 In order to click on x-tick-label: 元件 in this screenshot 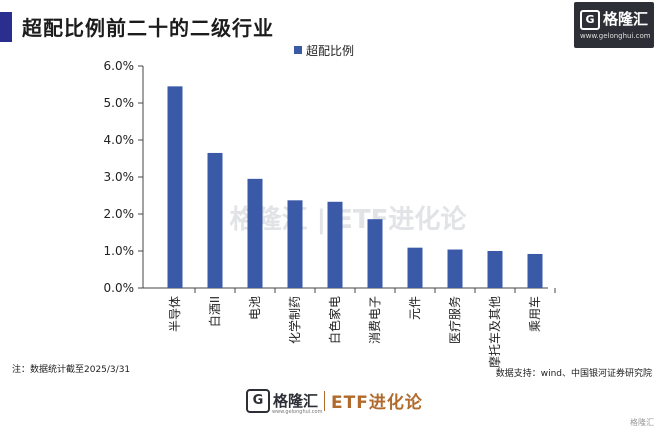, I will do `click(415, 308)`.